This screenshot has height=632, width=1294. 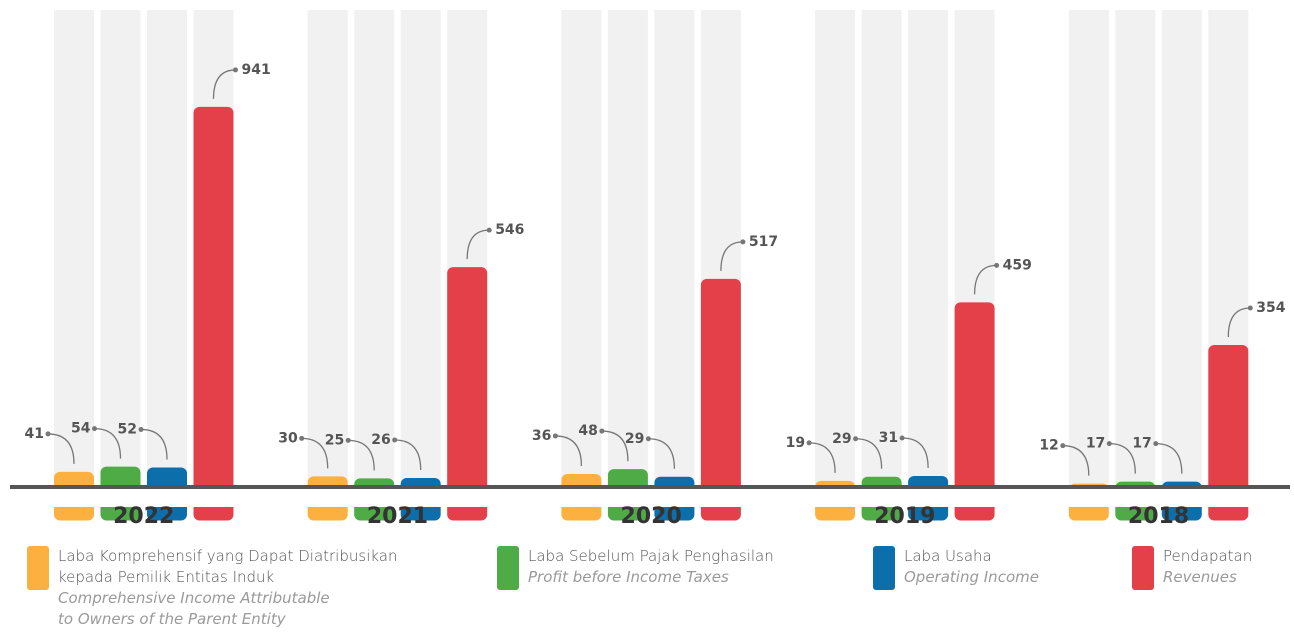 I want to click on value-label: 48, so click(x=587, y=431).